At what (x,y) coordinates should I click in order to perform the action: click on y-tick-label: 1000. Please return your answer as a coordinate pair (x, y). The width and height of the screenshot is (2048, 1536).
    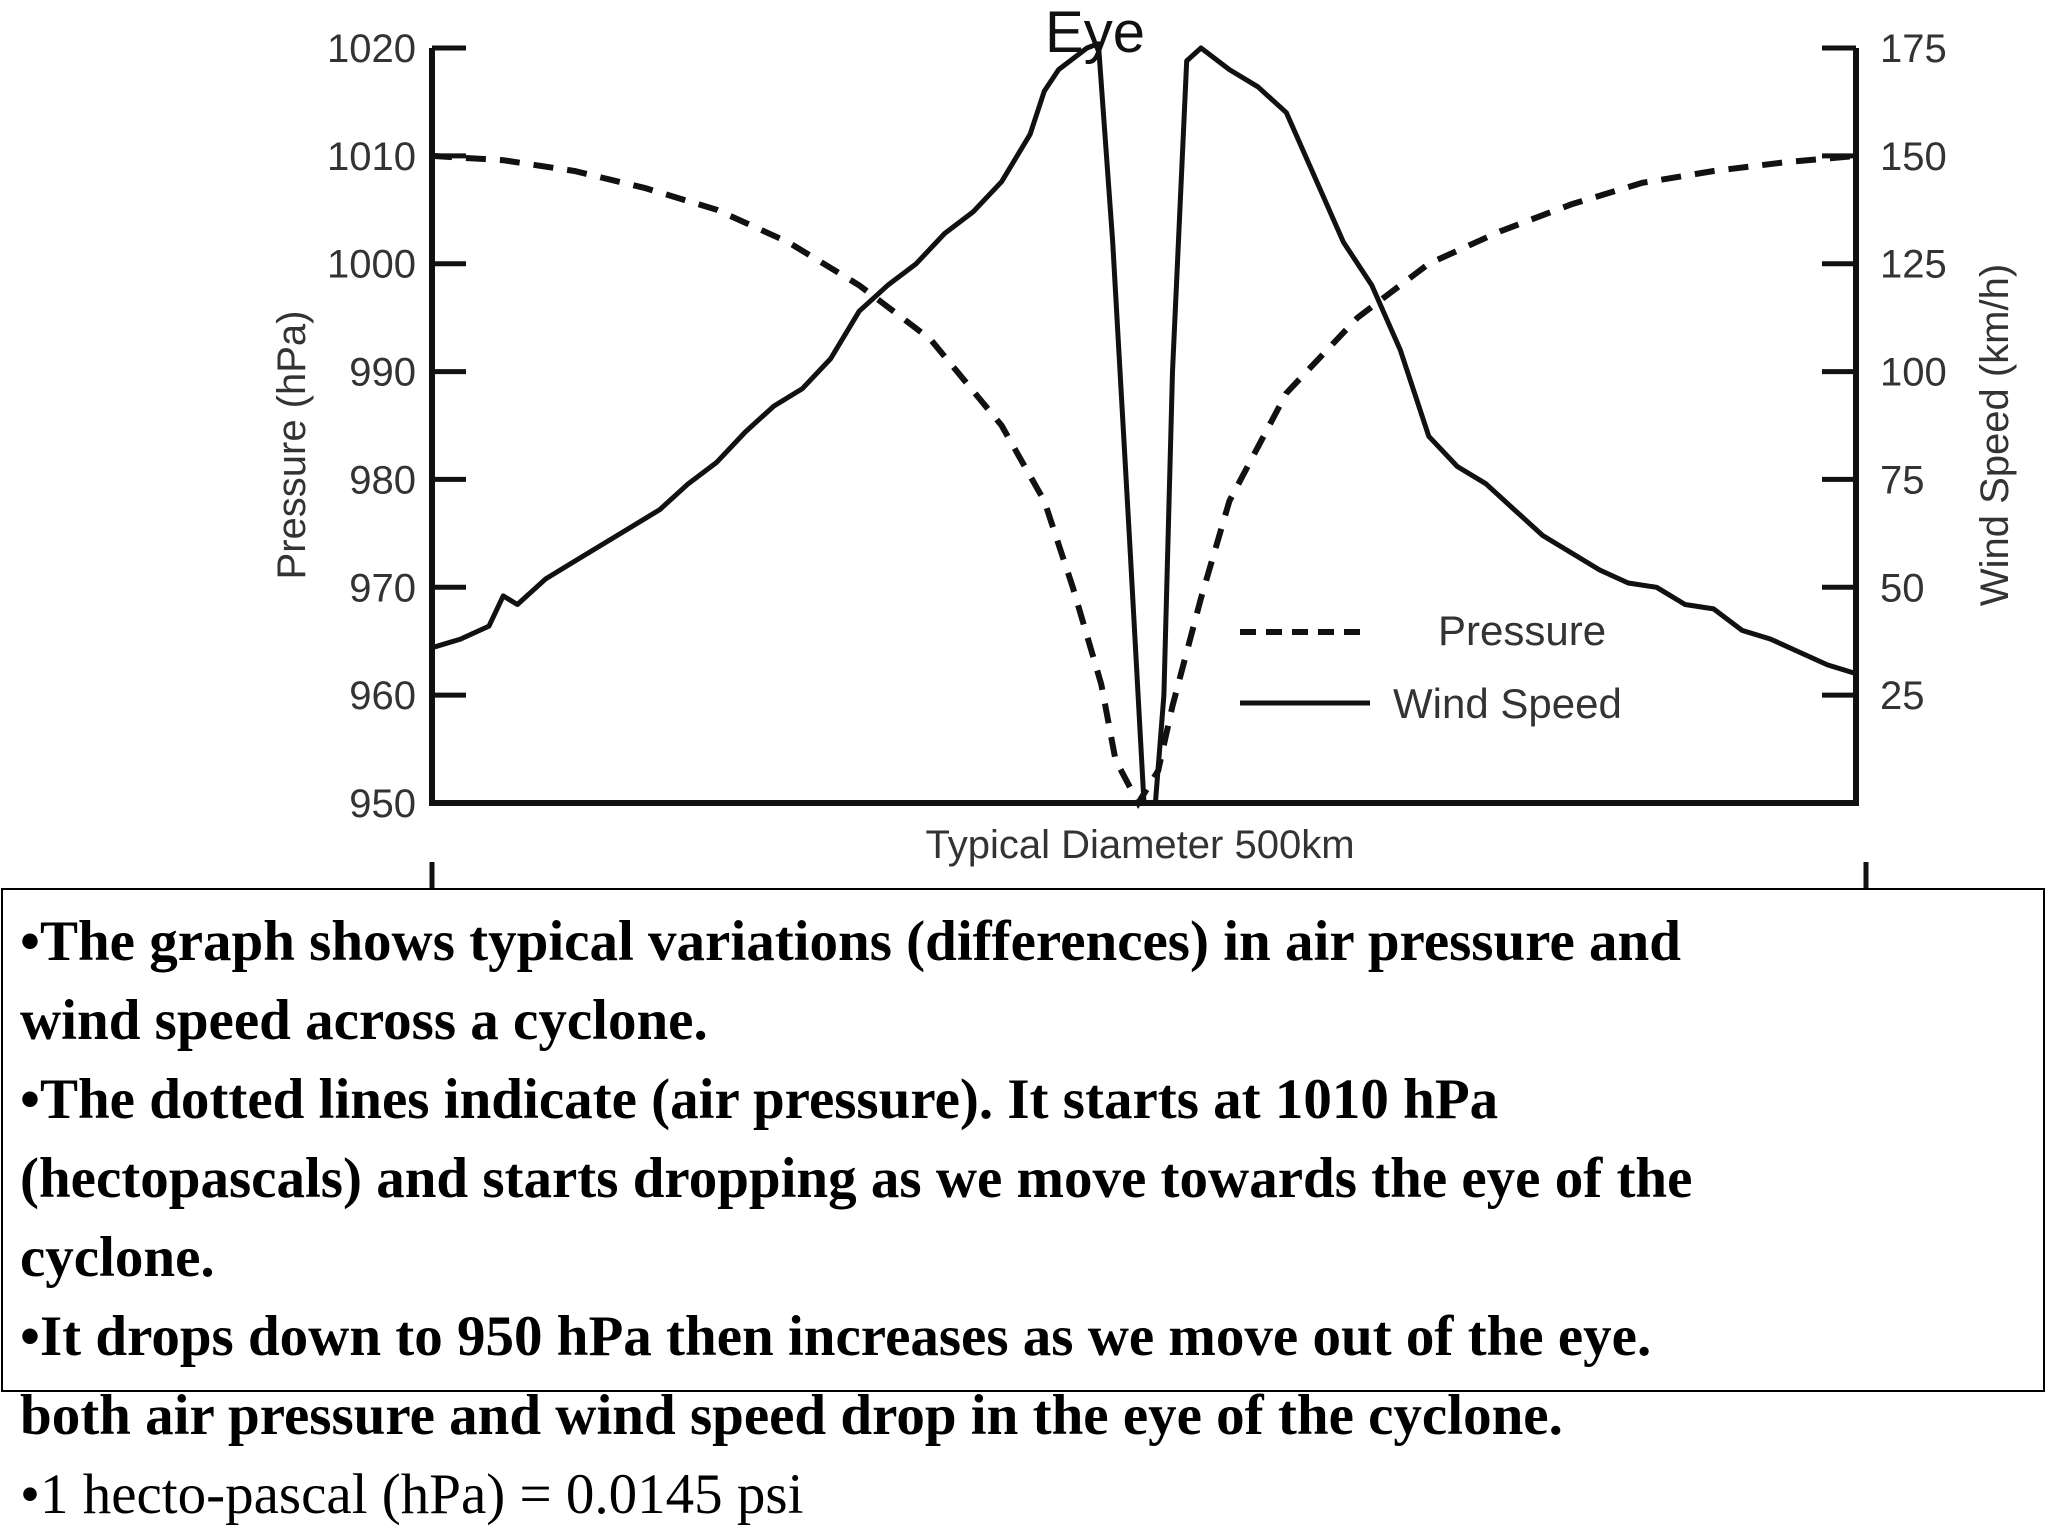
    Looking at the image, I should click on (371, 265).